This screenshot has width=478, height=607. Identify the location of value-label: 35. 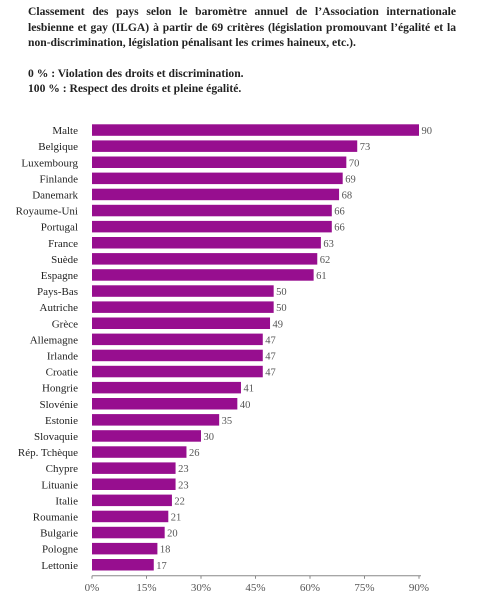
(227, 421).